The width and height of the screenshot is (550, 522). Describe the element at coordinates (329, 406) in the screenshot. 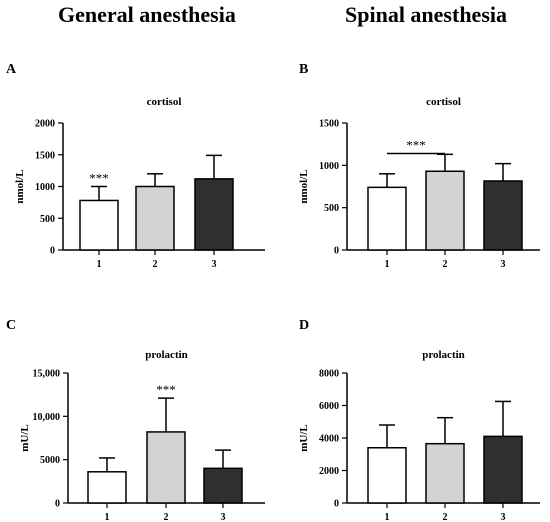

I see `y-tick-label: 6000` at that location.